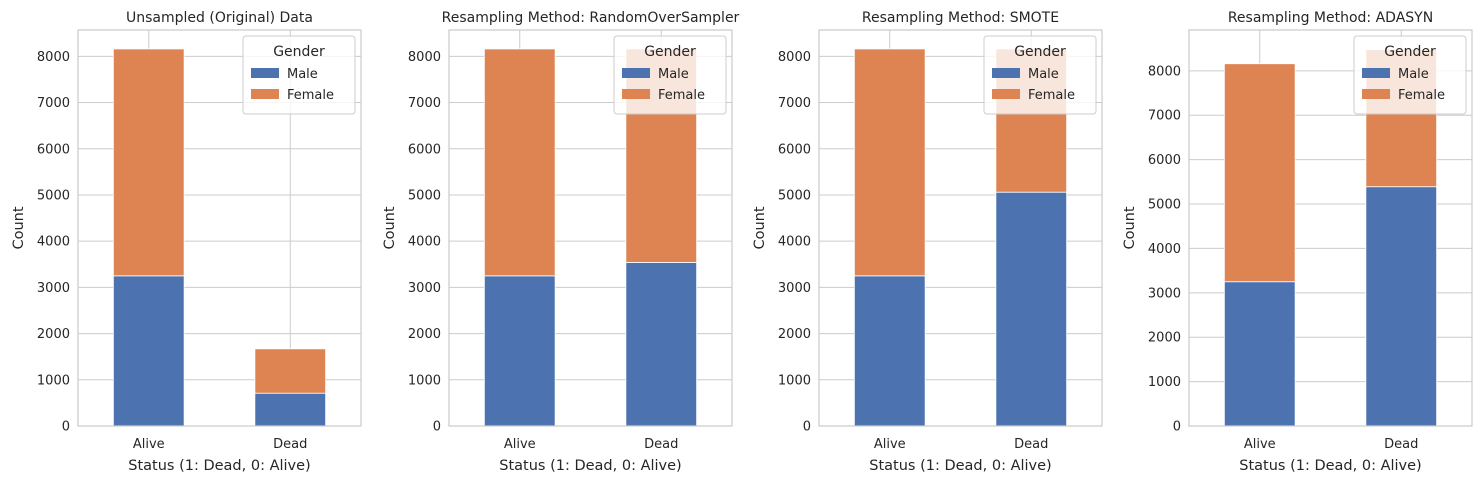 The height and width of the screenshot is (484, 1484). What do you see at coordinates (290, 371) in the screenshot?
I see `bar-female-dead` at bounding box center [290, 371].